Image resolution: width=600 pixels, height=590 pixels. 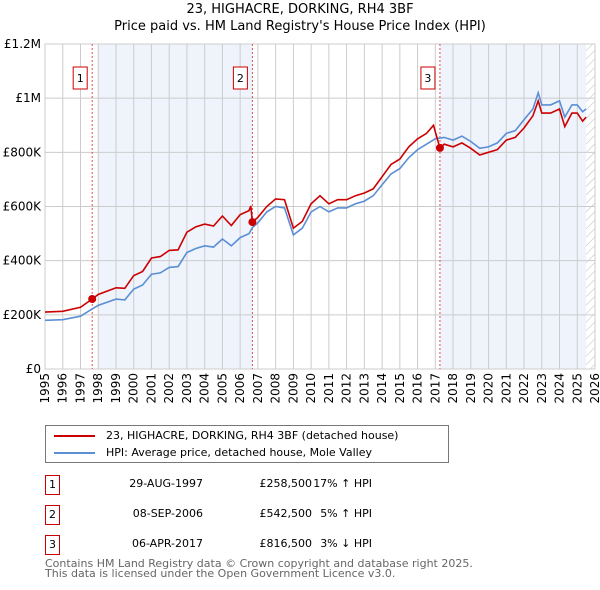 I want to click on x-tick-label: 2005, so click(x=222, y=388).